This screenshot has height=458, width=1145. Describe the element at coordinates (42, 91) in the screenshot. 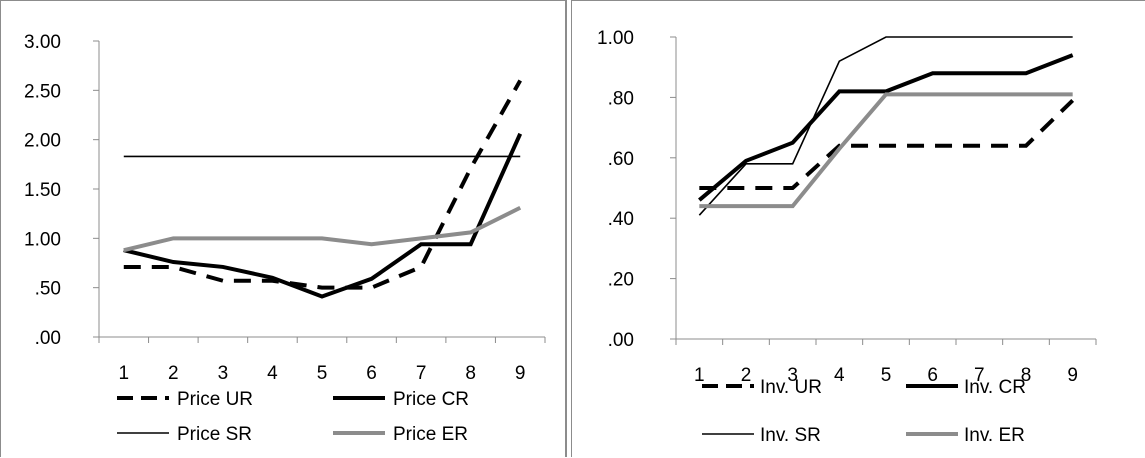

I see `y-tick-label: 2.50` at that location.